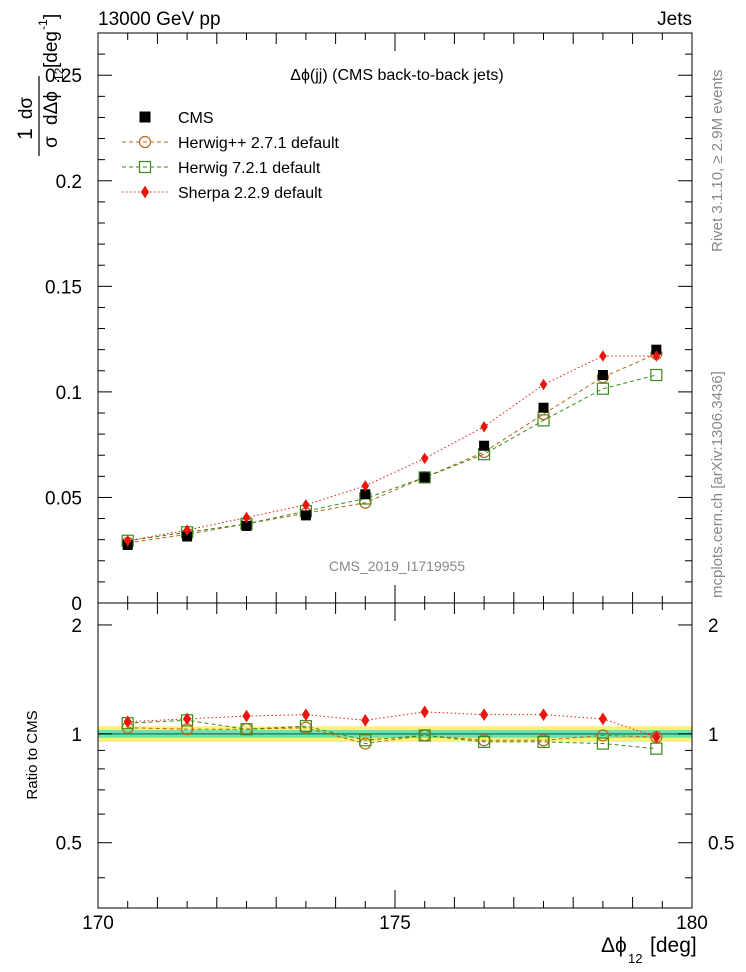 The height and width of the screenshot is (972, 746). I want to click on ratio-y-tick-label: 2, so click(76, 626).